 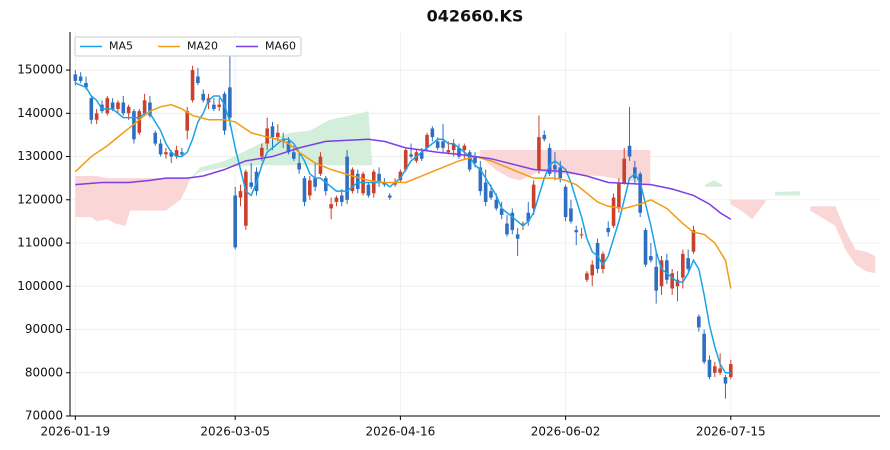 I want to click on legend-label: MA20, so click(x=202, y=46).